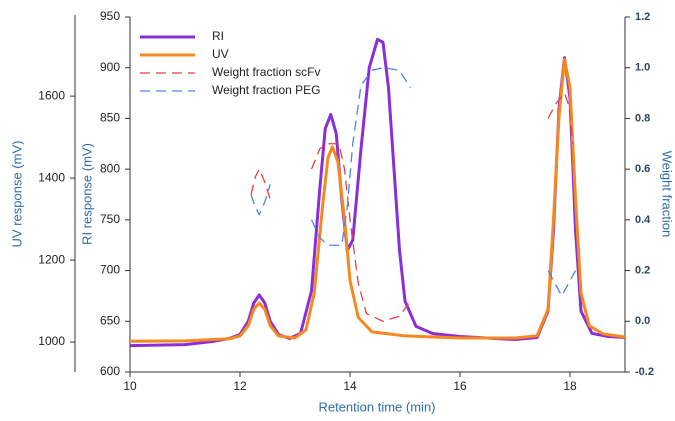 Image resolution: width=675 pixels, height=421 pixels. What do you see at coordinates (86, 194) in the screenshot?
I see `ri-axis-title: RI response (mV)` at bounding box center [86, 194].